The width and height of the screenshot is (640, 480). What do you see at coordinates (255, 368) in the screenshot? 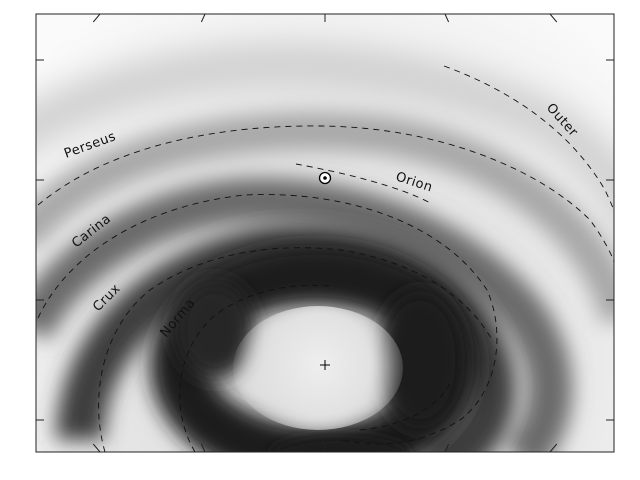
I see `norma-guide-line` at bounding box center [255, 368].